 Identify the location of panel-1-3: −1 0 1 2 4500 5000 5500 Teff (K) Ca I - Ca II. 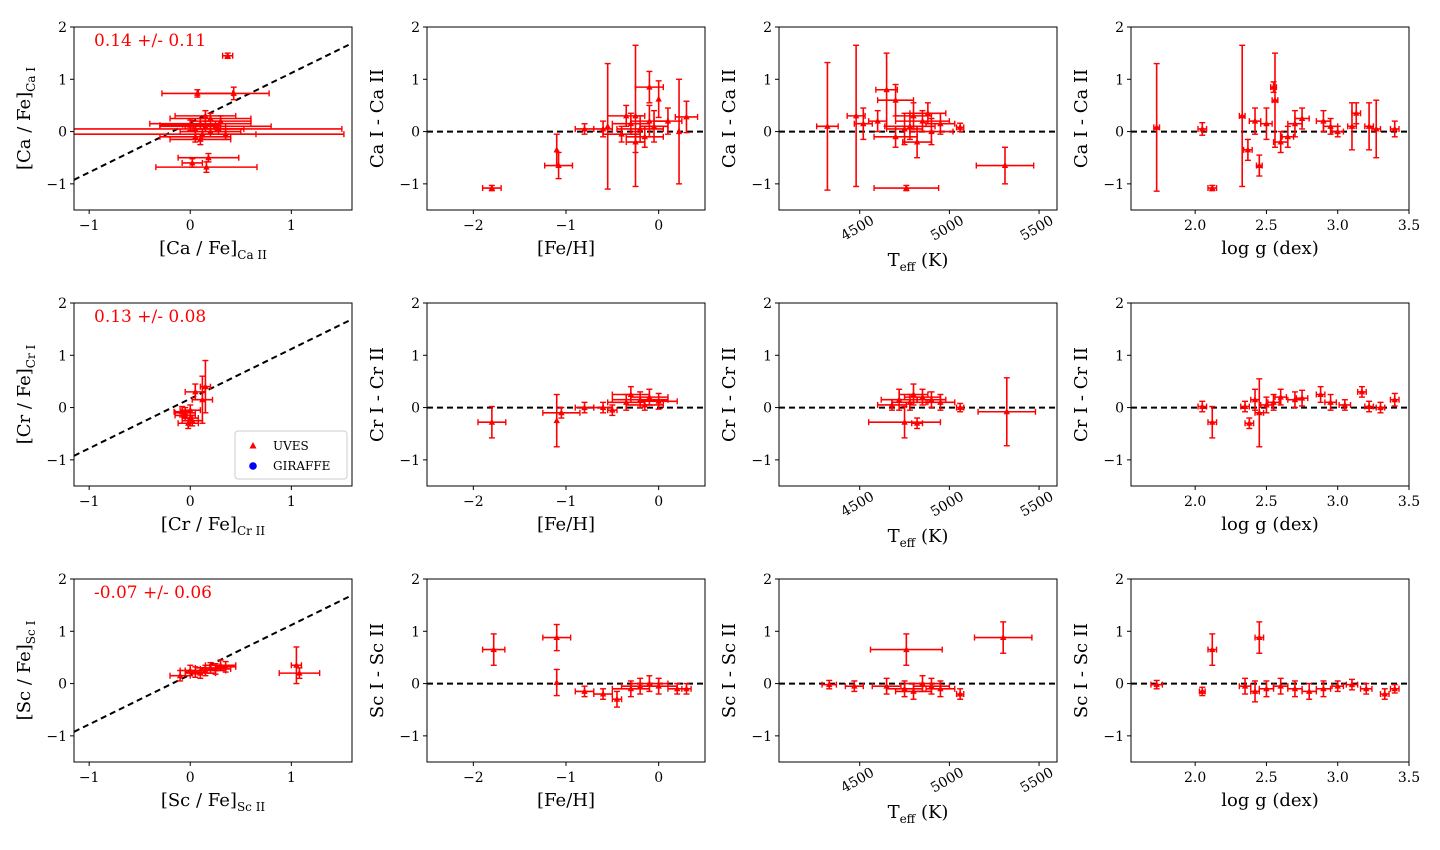
(888, 147).